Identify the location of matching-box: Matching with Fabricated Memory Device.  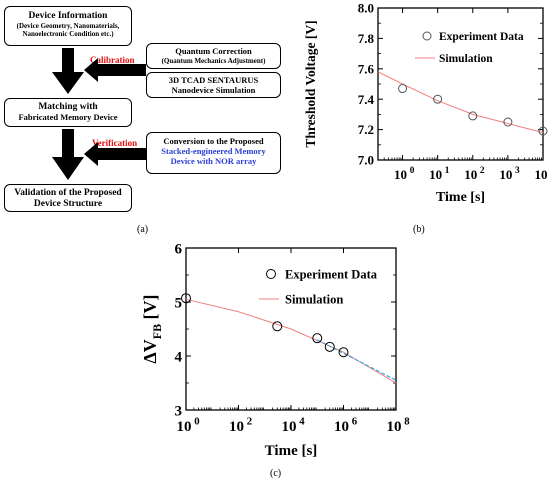
(68, 112).